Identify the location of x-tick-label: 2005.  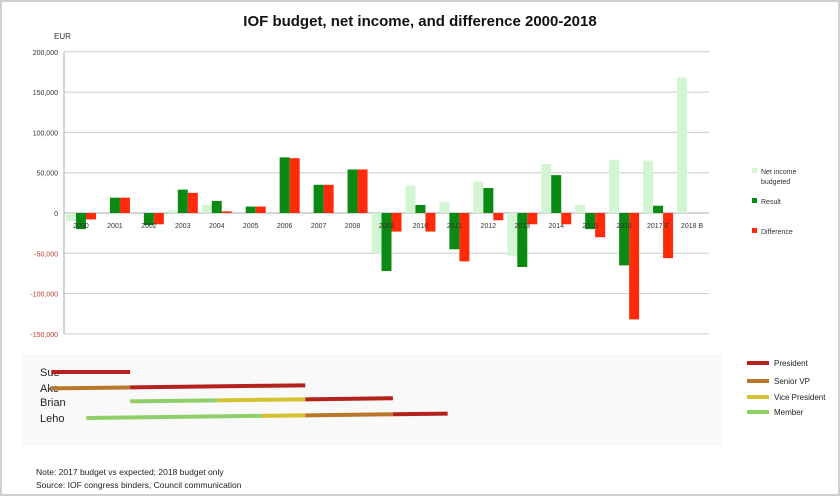
(251, 226).